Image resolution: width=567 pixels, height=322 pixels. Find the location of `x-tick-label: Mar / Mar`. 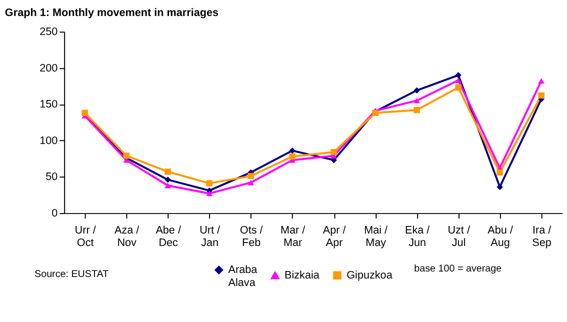

x-tick-label: Mar / Mar is located at coordinates (293, 237).